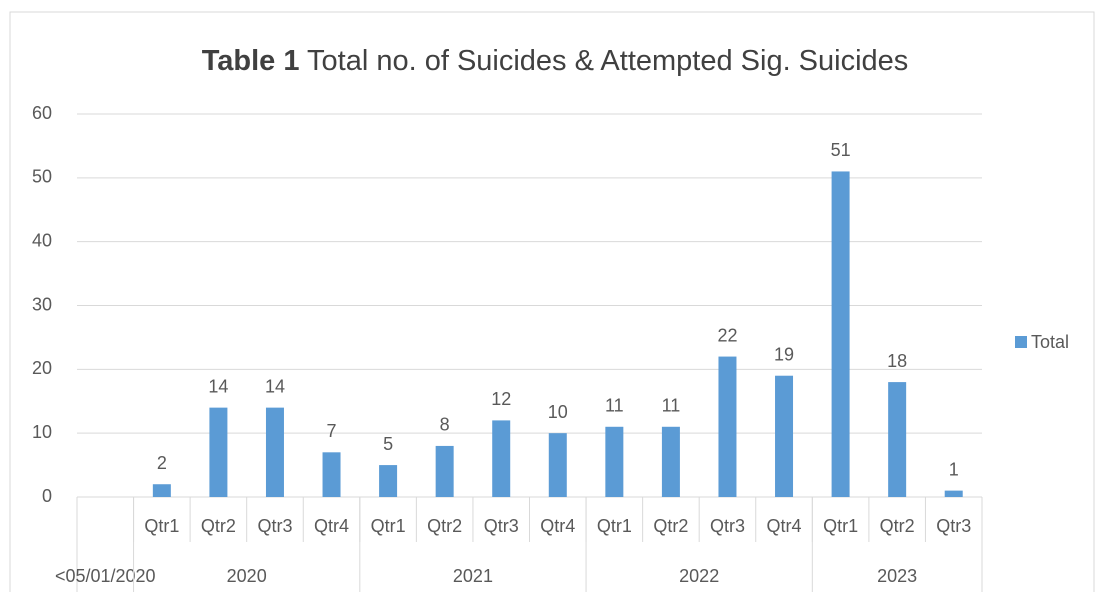 Image resolution: width=1105 pixels, height=592 pixels. I want to click on y-tick-label: 50, so click(42, 177).